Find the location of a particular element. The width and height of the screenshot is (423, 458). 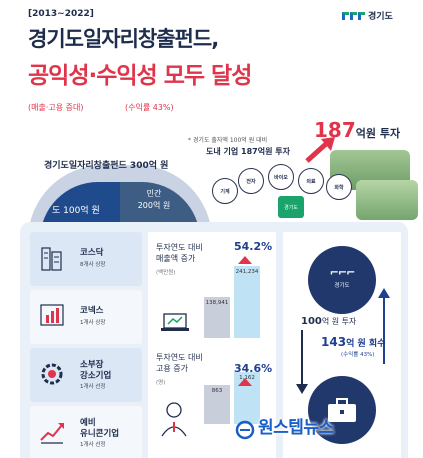

sales-unit: (백만원) is located at coordinates (166, 273).